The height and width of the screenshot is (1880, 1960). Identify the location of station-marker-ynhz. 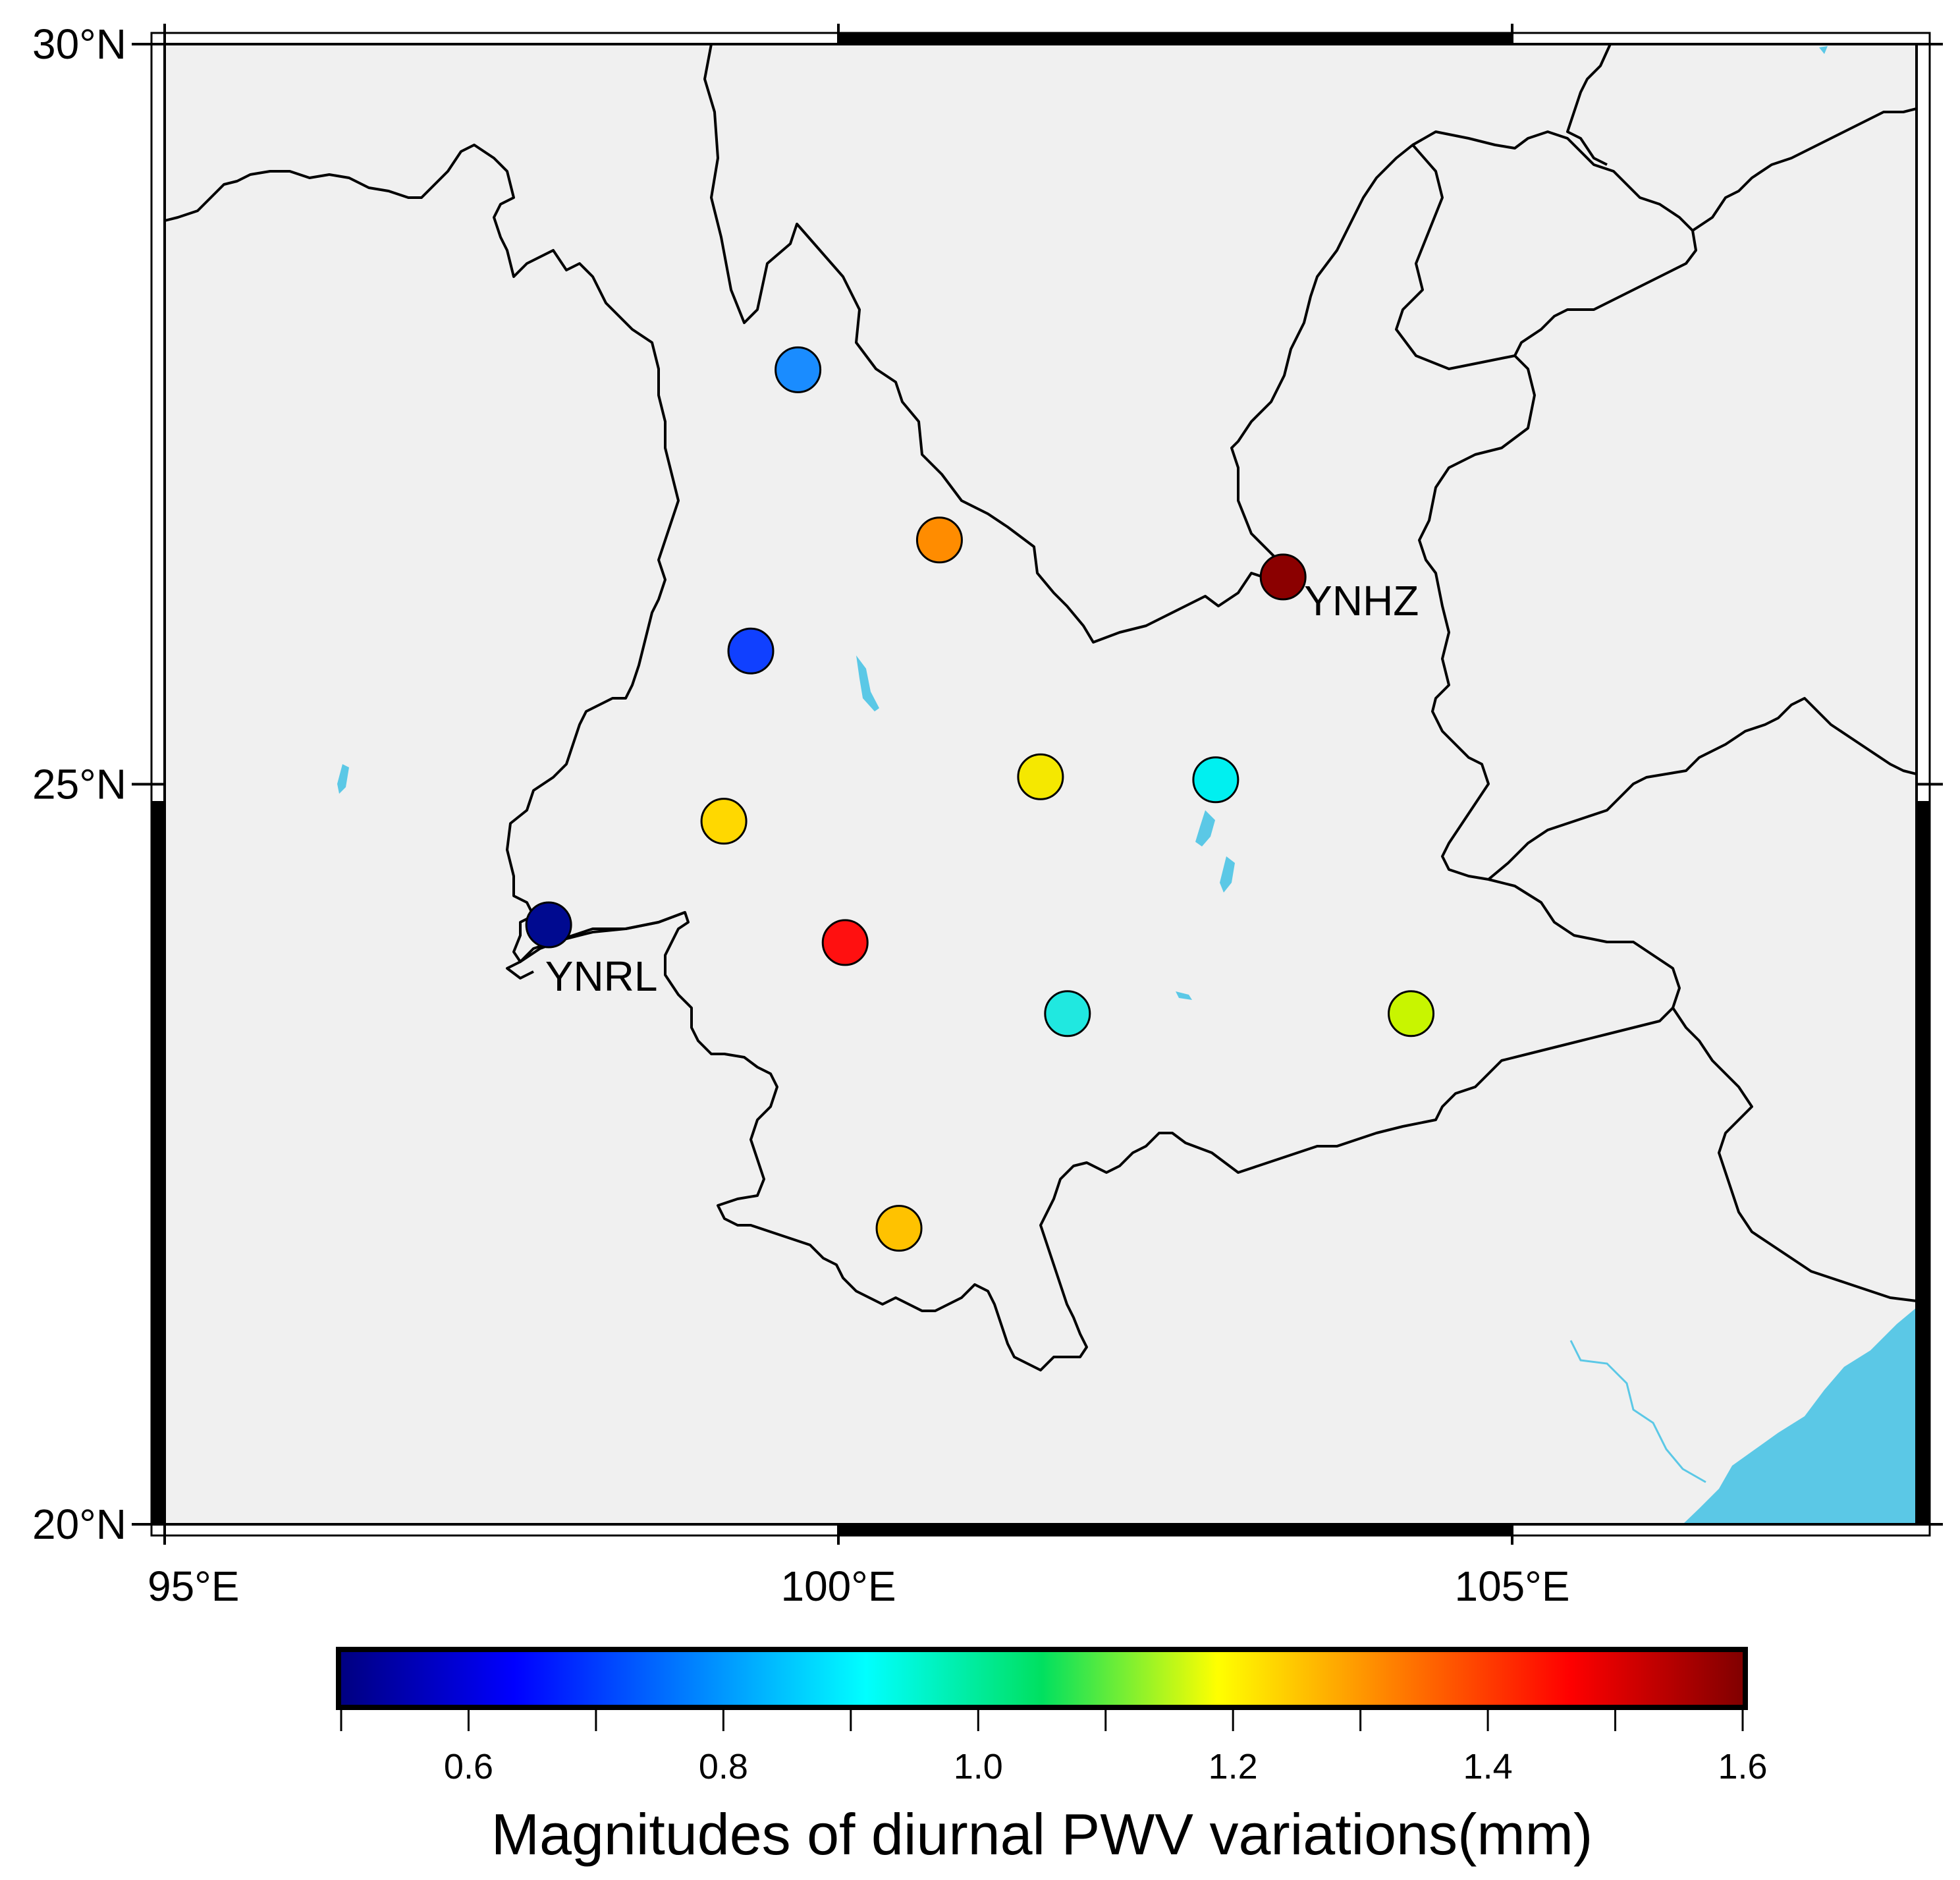
(1283, 577).